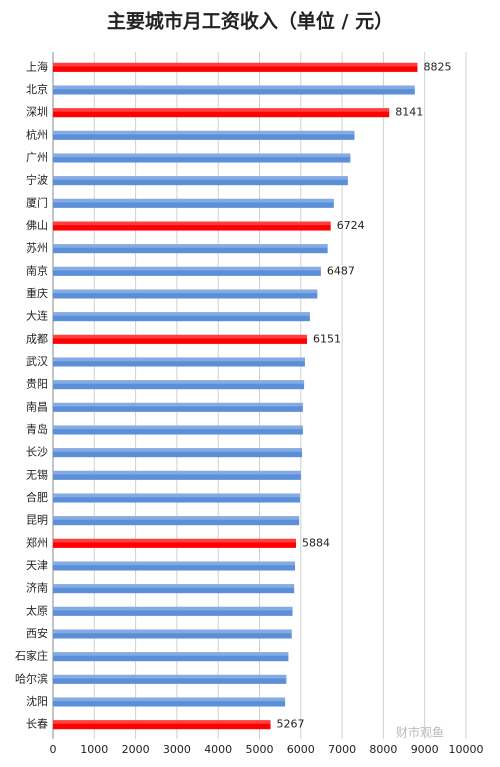  Describe the element at coordinates (37, 316) in the screenshot. I see `y-tick-label: 大连` at that location.